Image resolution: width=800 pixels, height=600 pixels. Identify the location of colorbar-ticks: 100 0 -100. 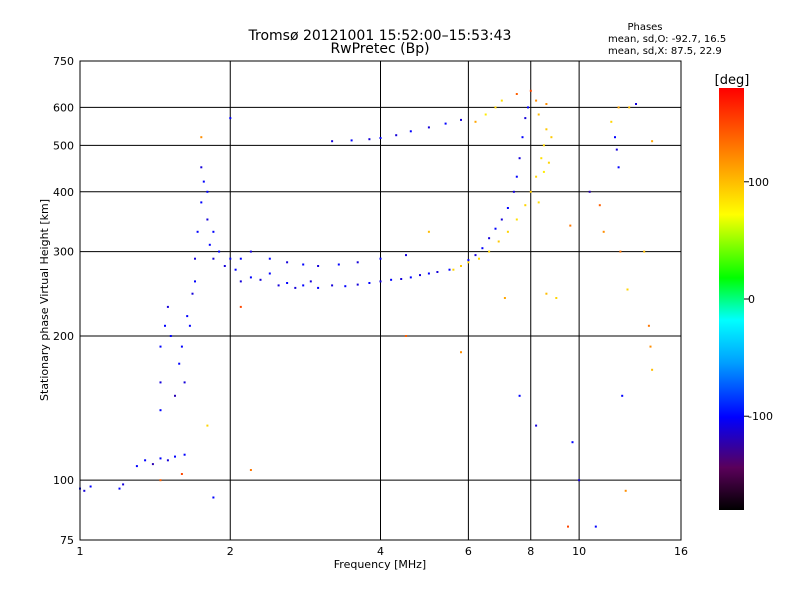
(758, 299).